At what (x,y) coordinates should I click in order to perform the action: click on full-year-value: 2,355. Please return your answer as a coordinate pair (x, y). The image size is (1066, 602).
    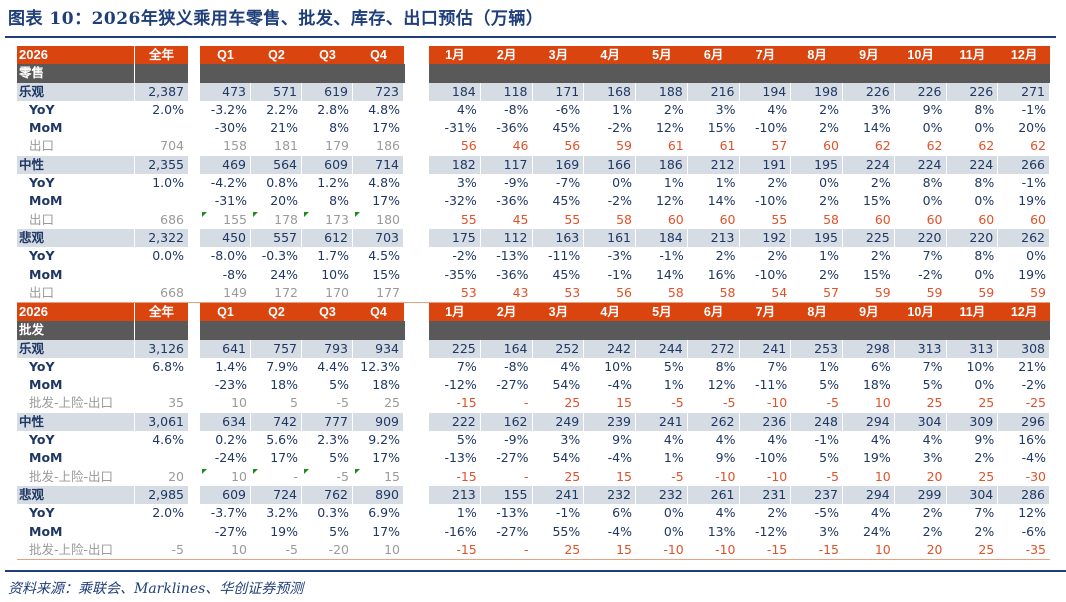
    Looking at the image, I should click on (161, 165).